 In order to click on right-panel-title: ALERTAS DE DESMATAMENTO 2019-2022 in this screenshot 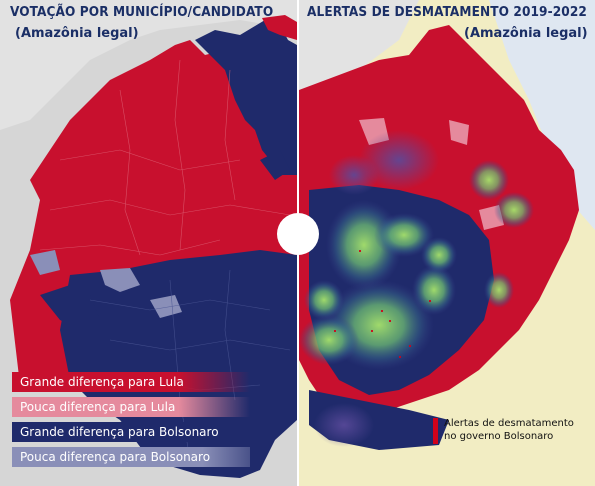, I will do `click(447, 12)`.